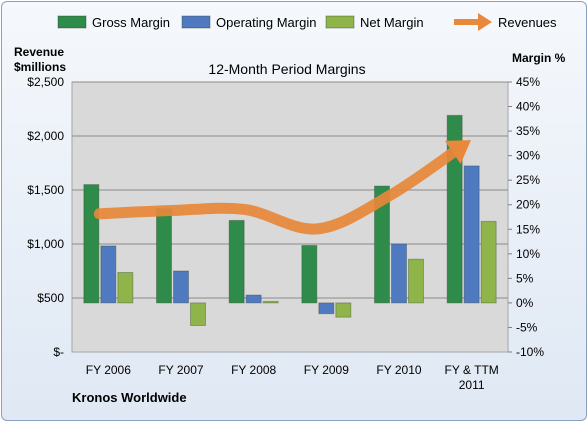  What do you see at coordinates (457, 152) in the screenshot?
I see `revenue-arrowhead` at bounding box center [457, 152].